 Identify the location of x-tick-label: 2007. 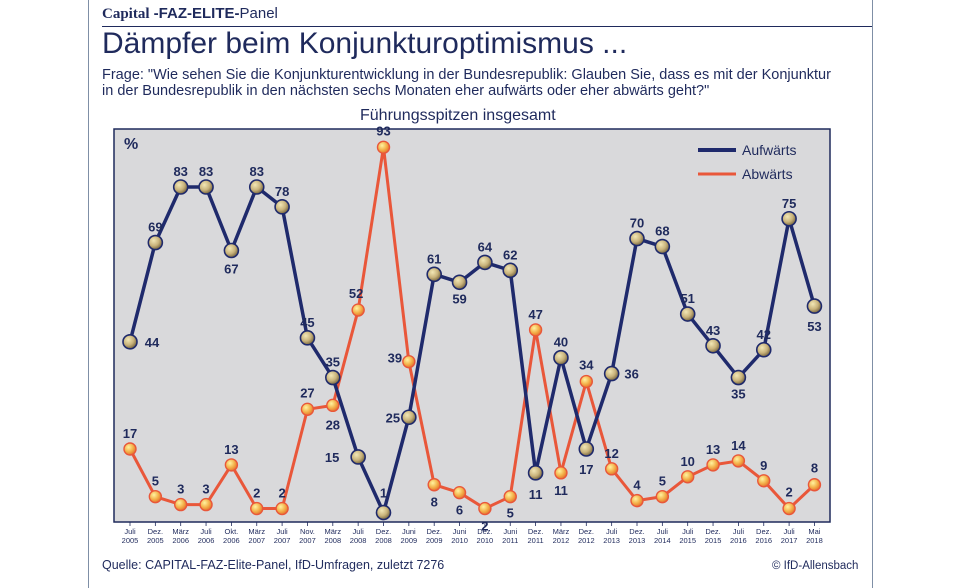
(282, 540).